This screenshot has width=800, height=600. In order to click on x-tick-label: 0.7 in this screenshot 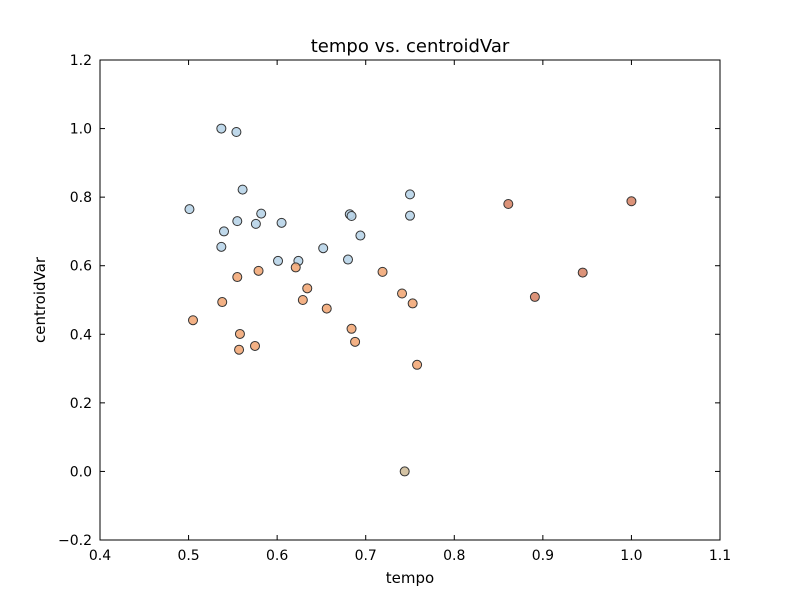, I will do `click(366, 556)`.